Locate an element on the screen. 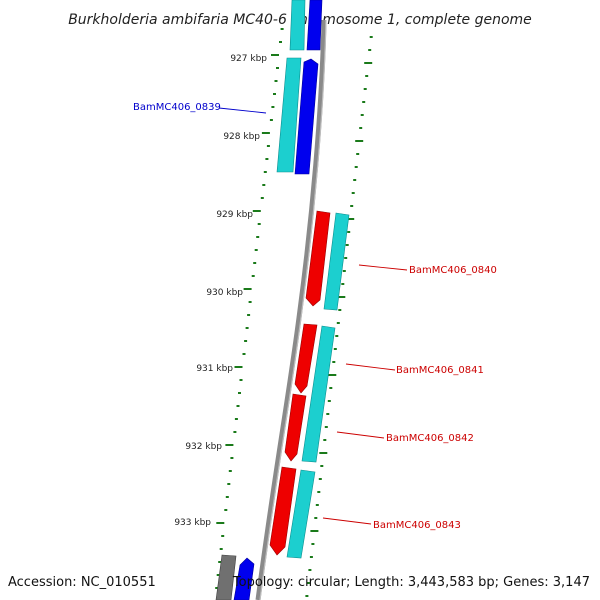 This screenshot has width=600, height=600. scale-tick-label: 927 kbp is located at coordinates (248, 59).